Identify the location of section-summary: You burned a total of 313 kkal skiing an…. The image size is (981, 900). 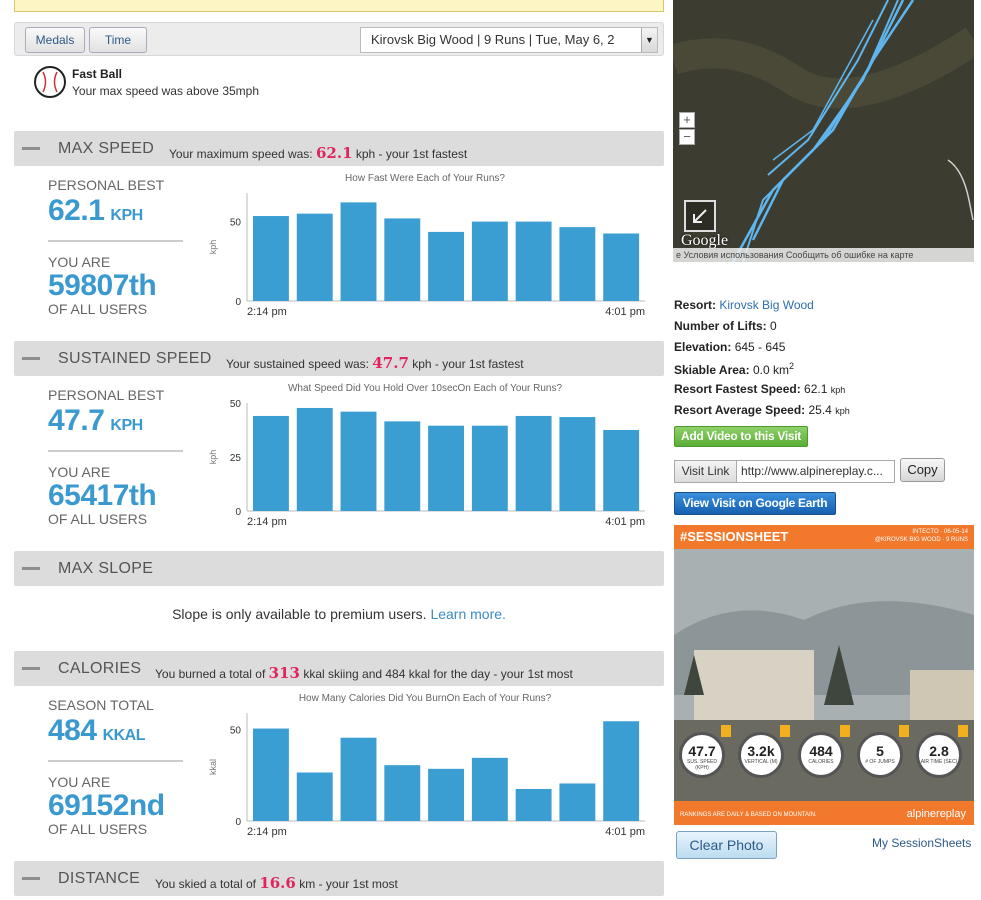
(364, 673).